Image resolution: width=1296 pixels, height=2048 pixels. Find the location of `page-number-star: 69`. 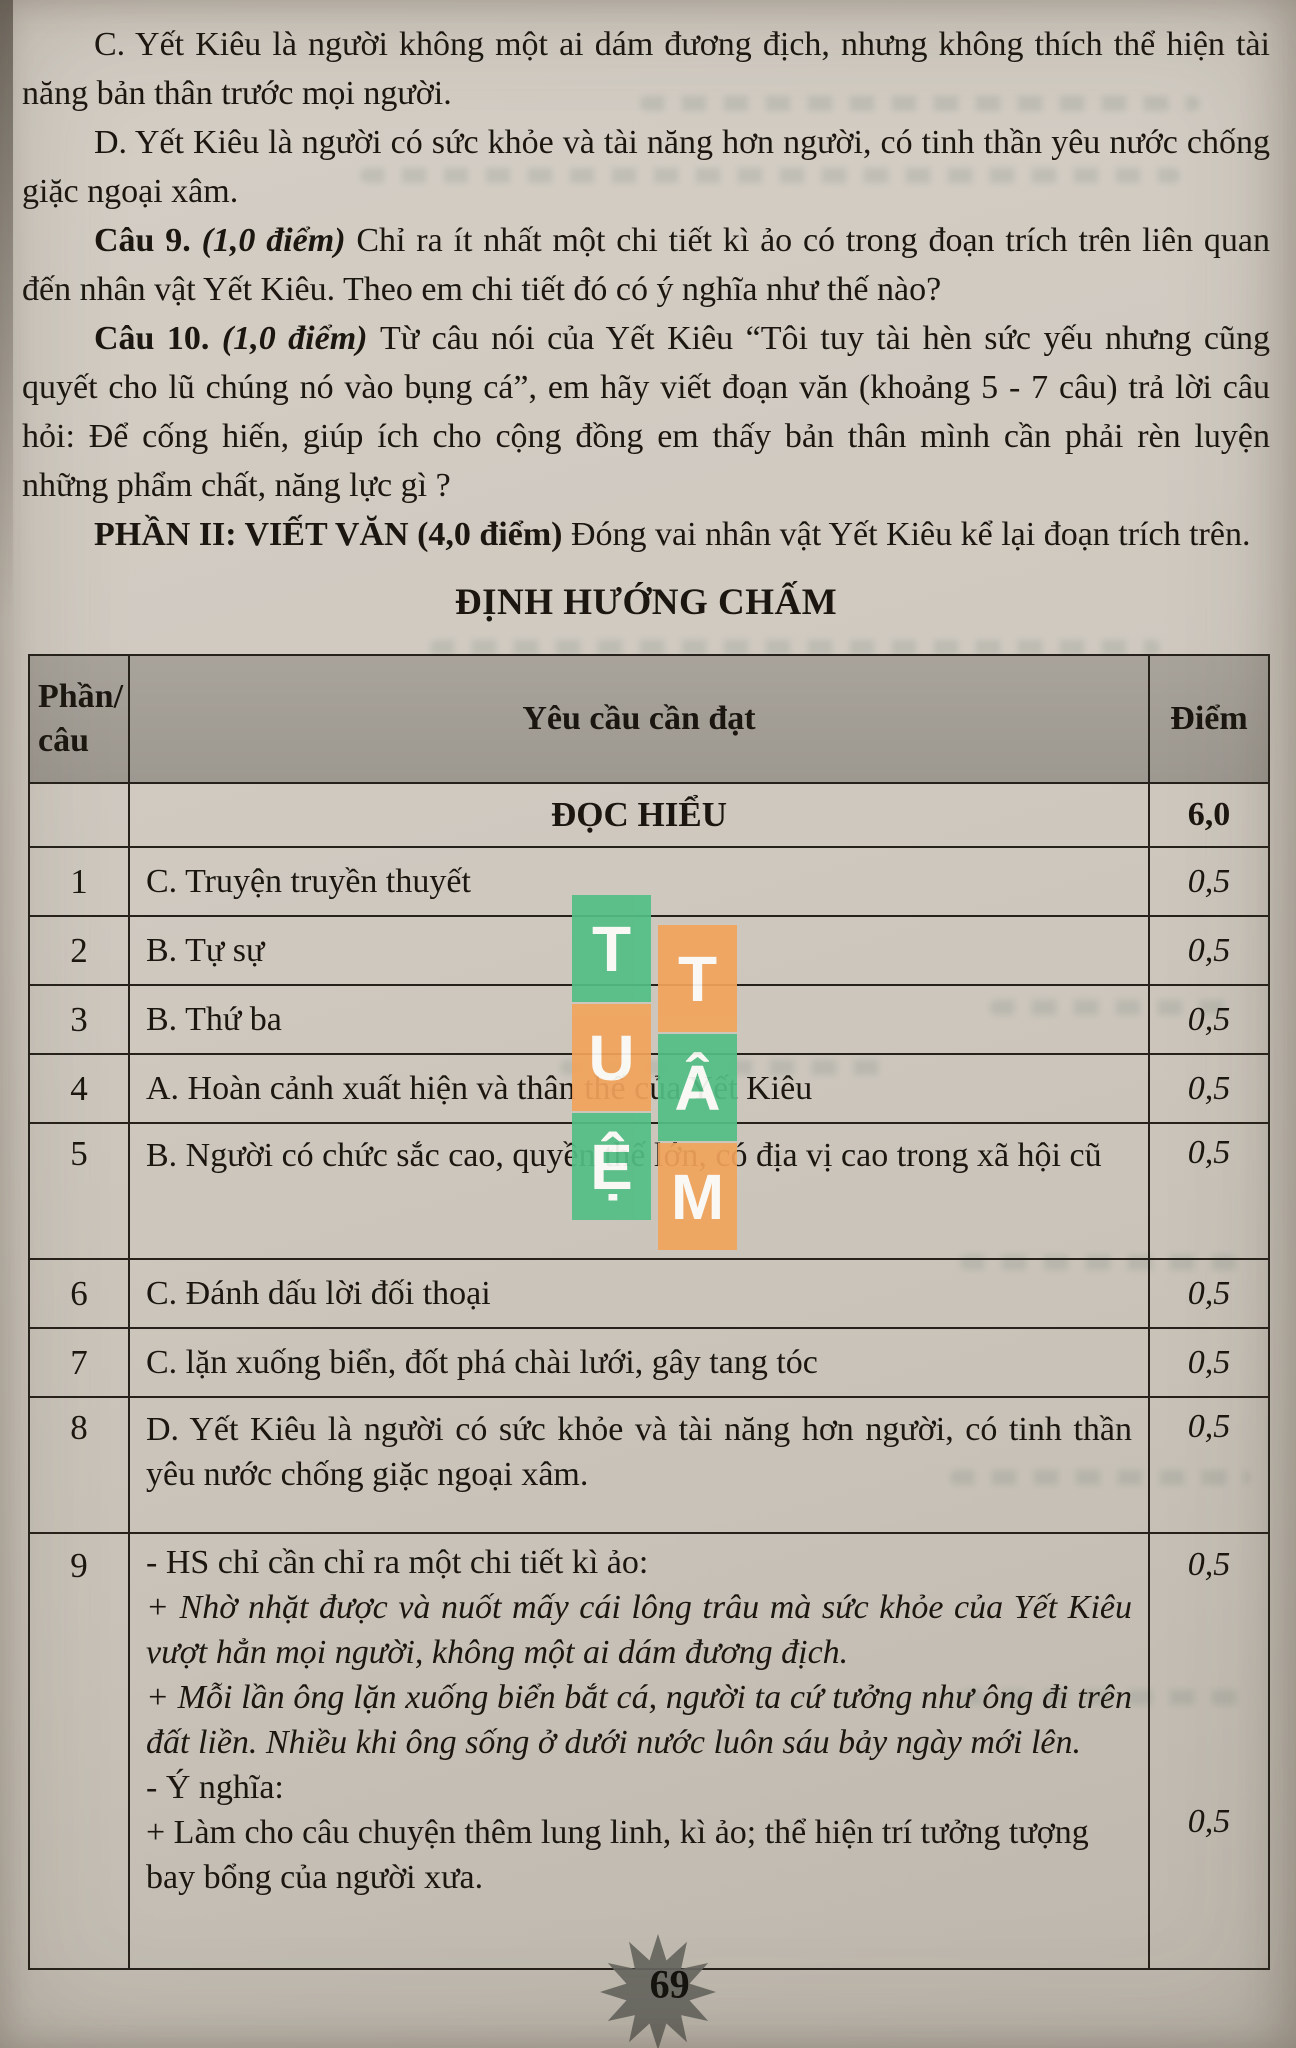

page-number-star: 69 is located at coordinates (658, 1991).